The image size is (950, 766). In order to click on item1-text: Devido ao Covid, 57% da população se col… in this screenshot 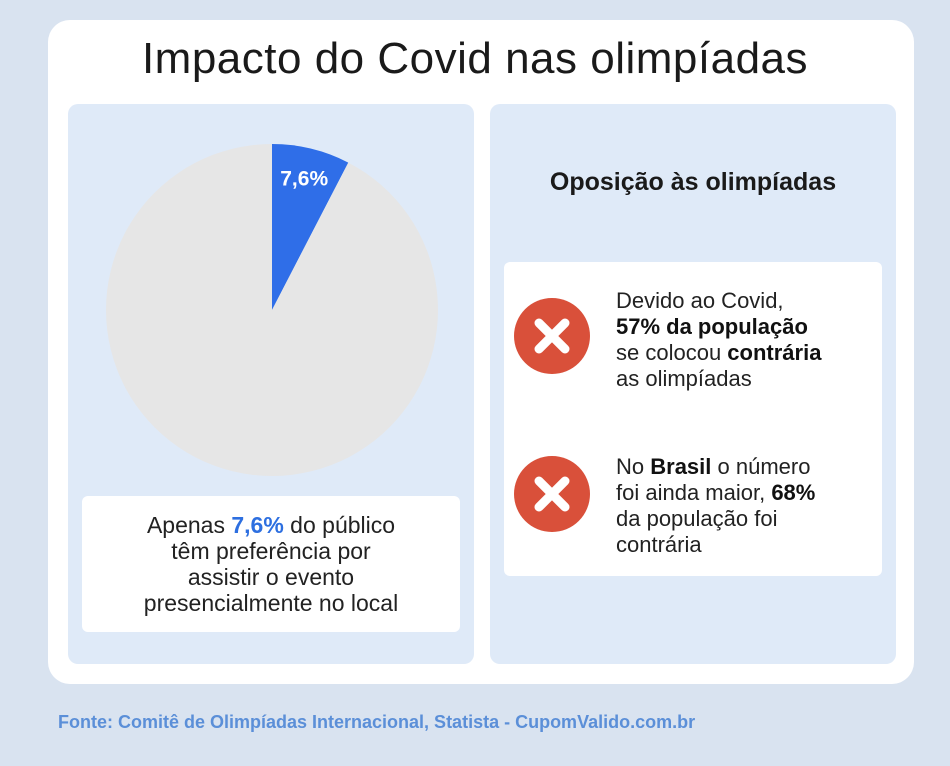, I will do `click(718, 340)`.